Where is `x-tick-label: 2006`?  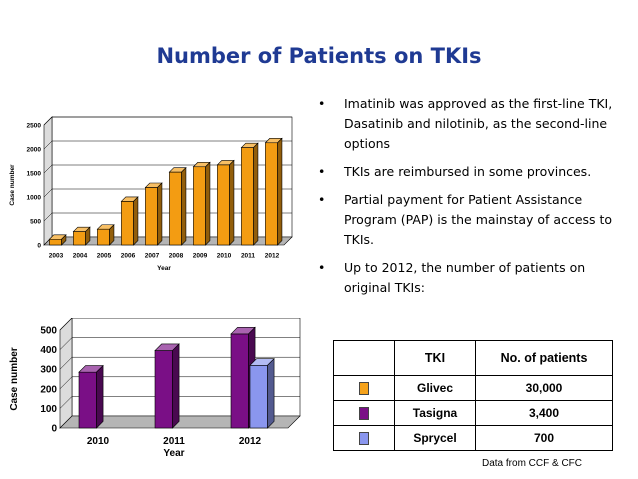
x-tick-label: 2006 is located at coordinates (128, 256).